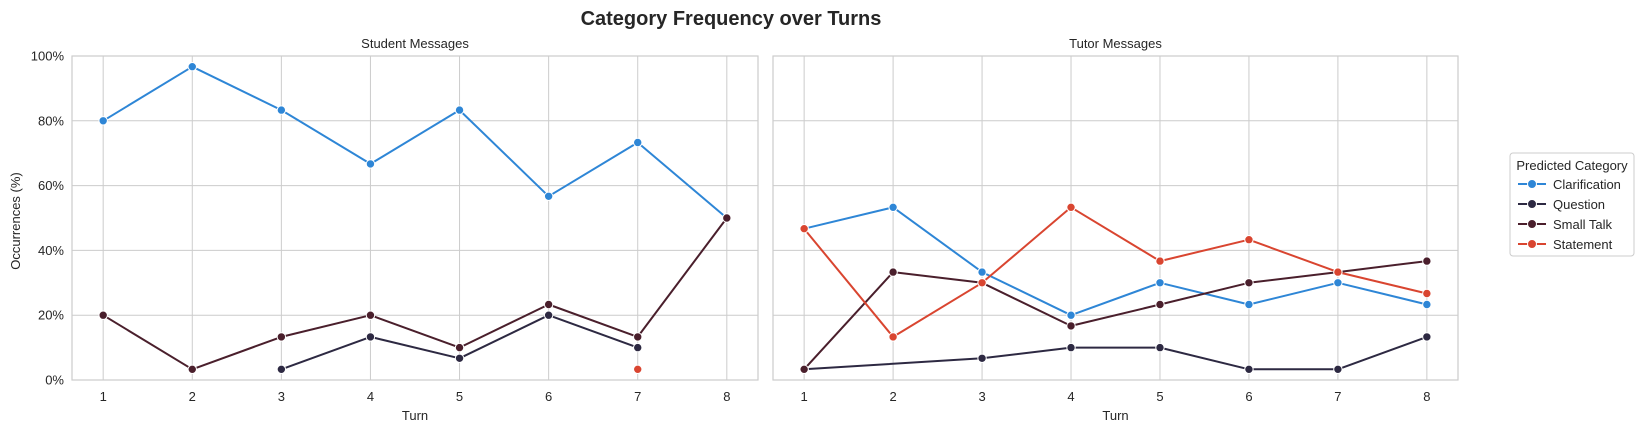  I want to click on student-panel-title: Student Messages, so click(415, 43).